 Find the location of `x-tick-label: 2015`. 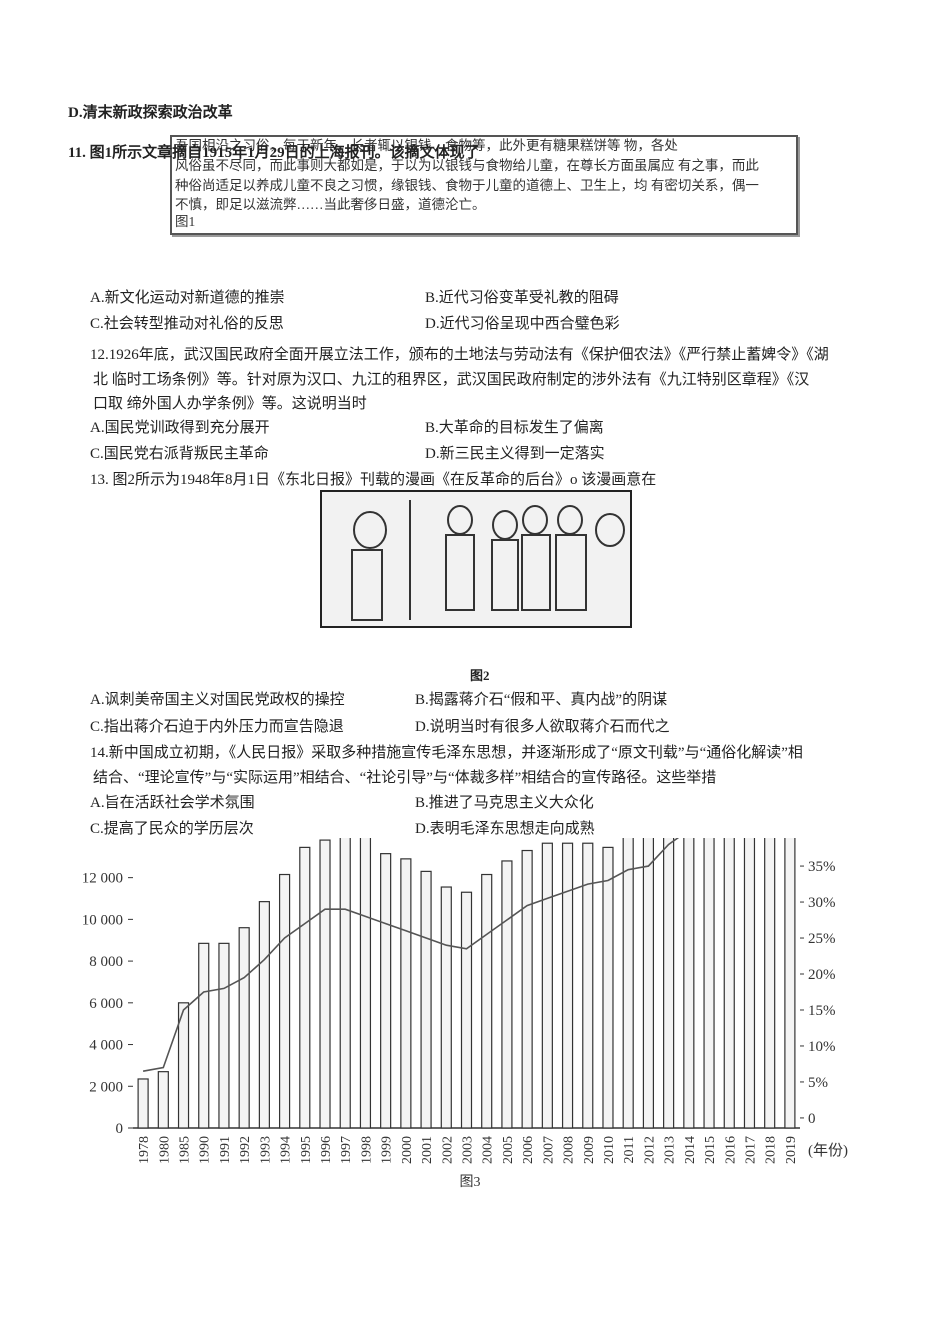

x-tick-label: 2015 is located at coordinates (710, 1150).